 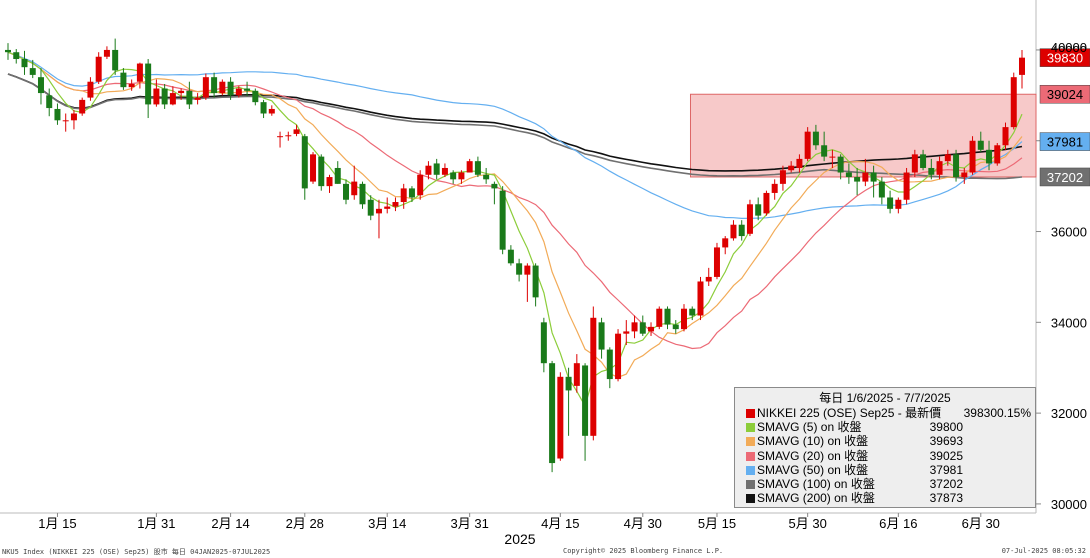 I want to click on legend-row-ma: SMAVG (50) on 收盤 37981, so click(x=885, y=470).